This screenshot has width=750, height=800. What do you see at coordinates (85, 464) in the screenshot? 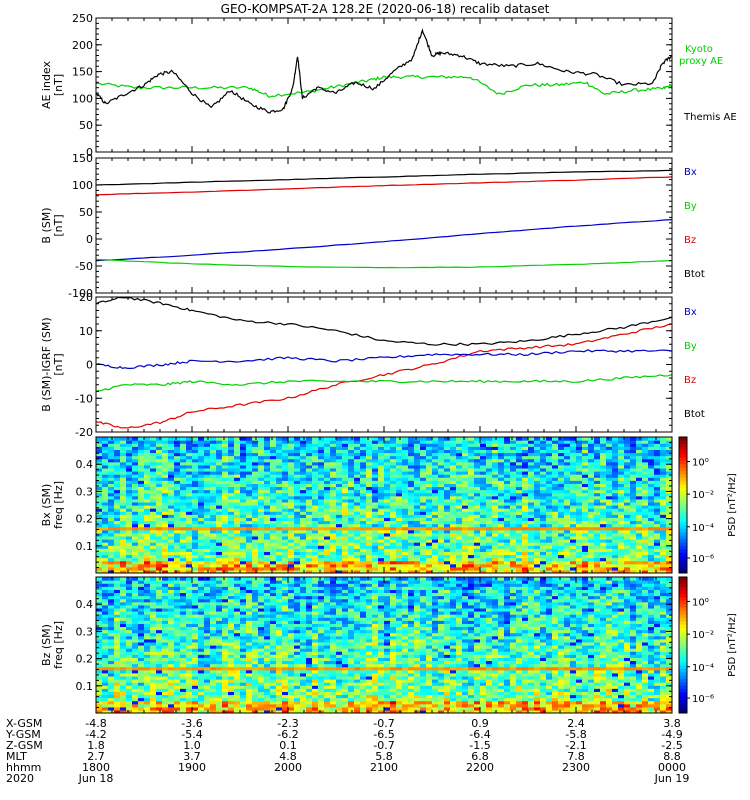
I see `y-tick-label: 0.4` at bounding box center [85, 464].